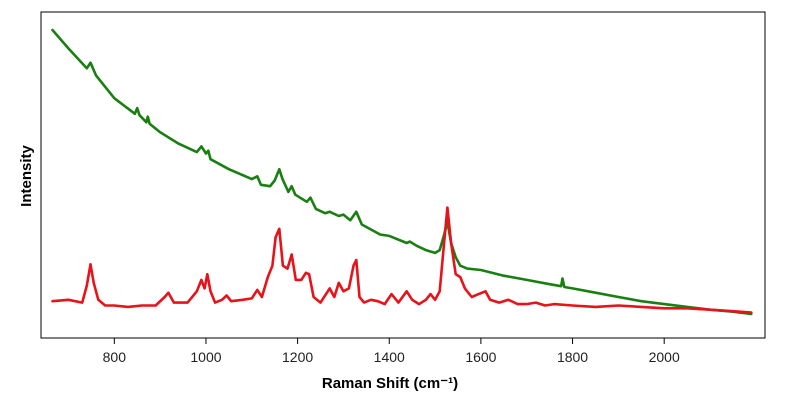 Image resolution: width=787 pixels, height=408 pixels. I want to click on x-tick-label: 800, so click(115, 357).